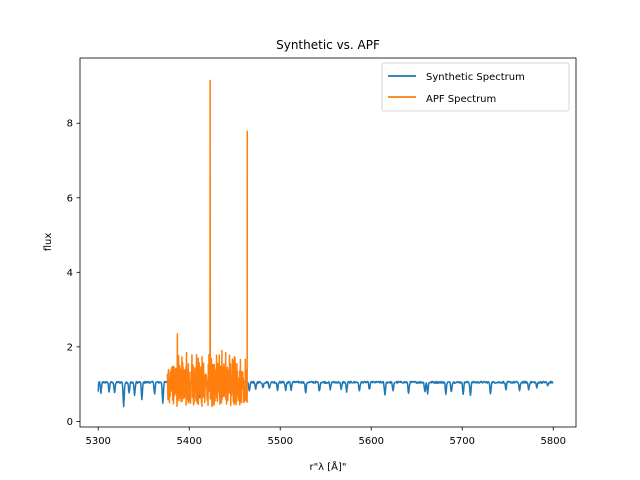 The image size is (640, 480). What do you see at coordinates (553, 441) in the screenshot?
I see `x-tick-label: 5800` at bounding box center [553, 441].